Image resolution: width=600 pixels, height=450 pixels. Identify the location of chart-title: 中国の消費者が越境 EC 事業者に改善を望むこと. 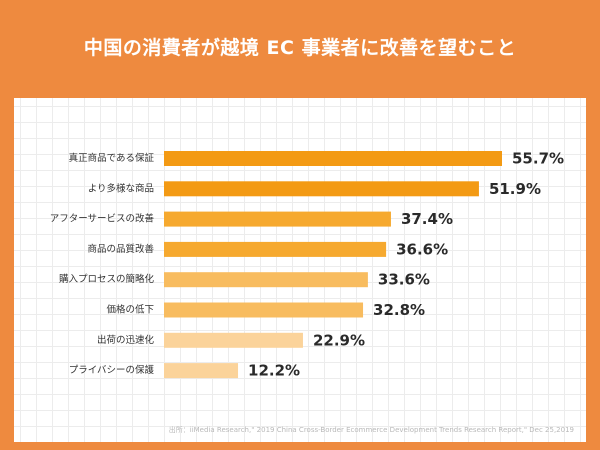
(300, 47).